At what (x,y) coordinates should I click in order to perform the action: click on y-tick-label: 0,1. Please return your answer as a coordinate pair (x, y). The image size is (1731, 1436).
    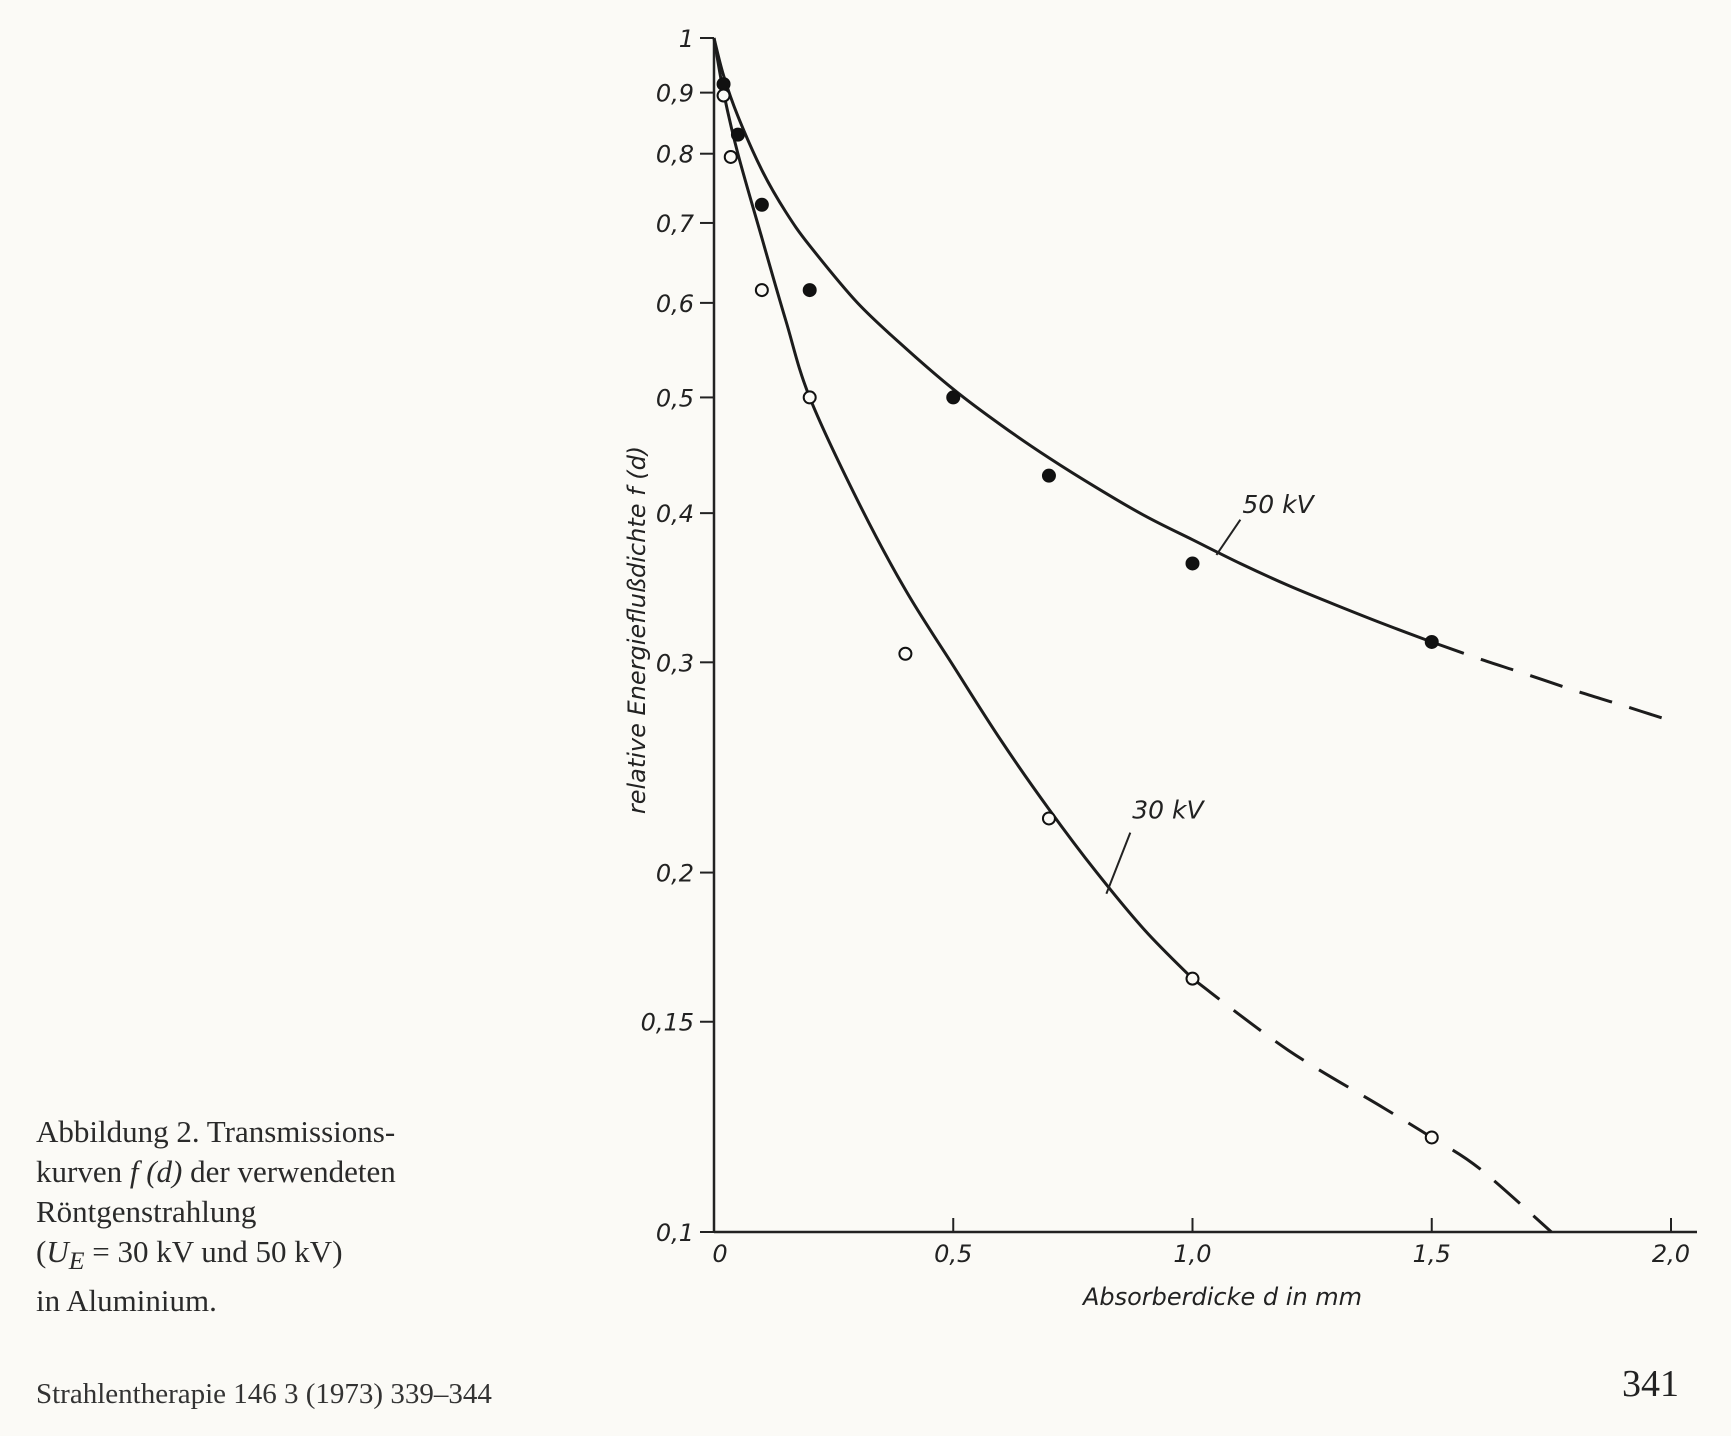
    Looking at the image, I should click on (675, 1233).